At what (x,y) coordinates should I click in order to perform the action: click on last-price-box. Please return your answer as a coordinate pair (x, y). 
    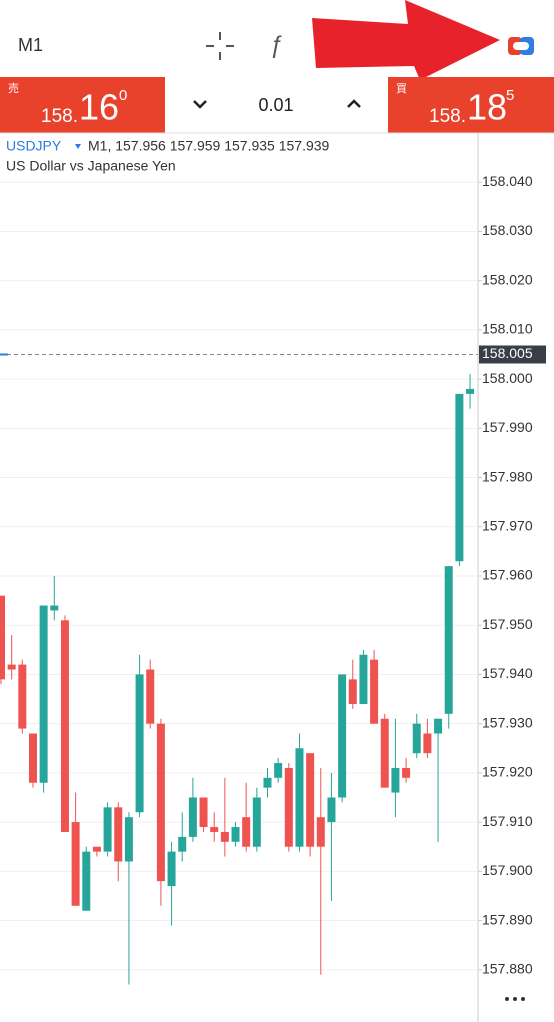
    Looking at the image, I should click on (512, 354).